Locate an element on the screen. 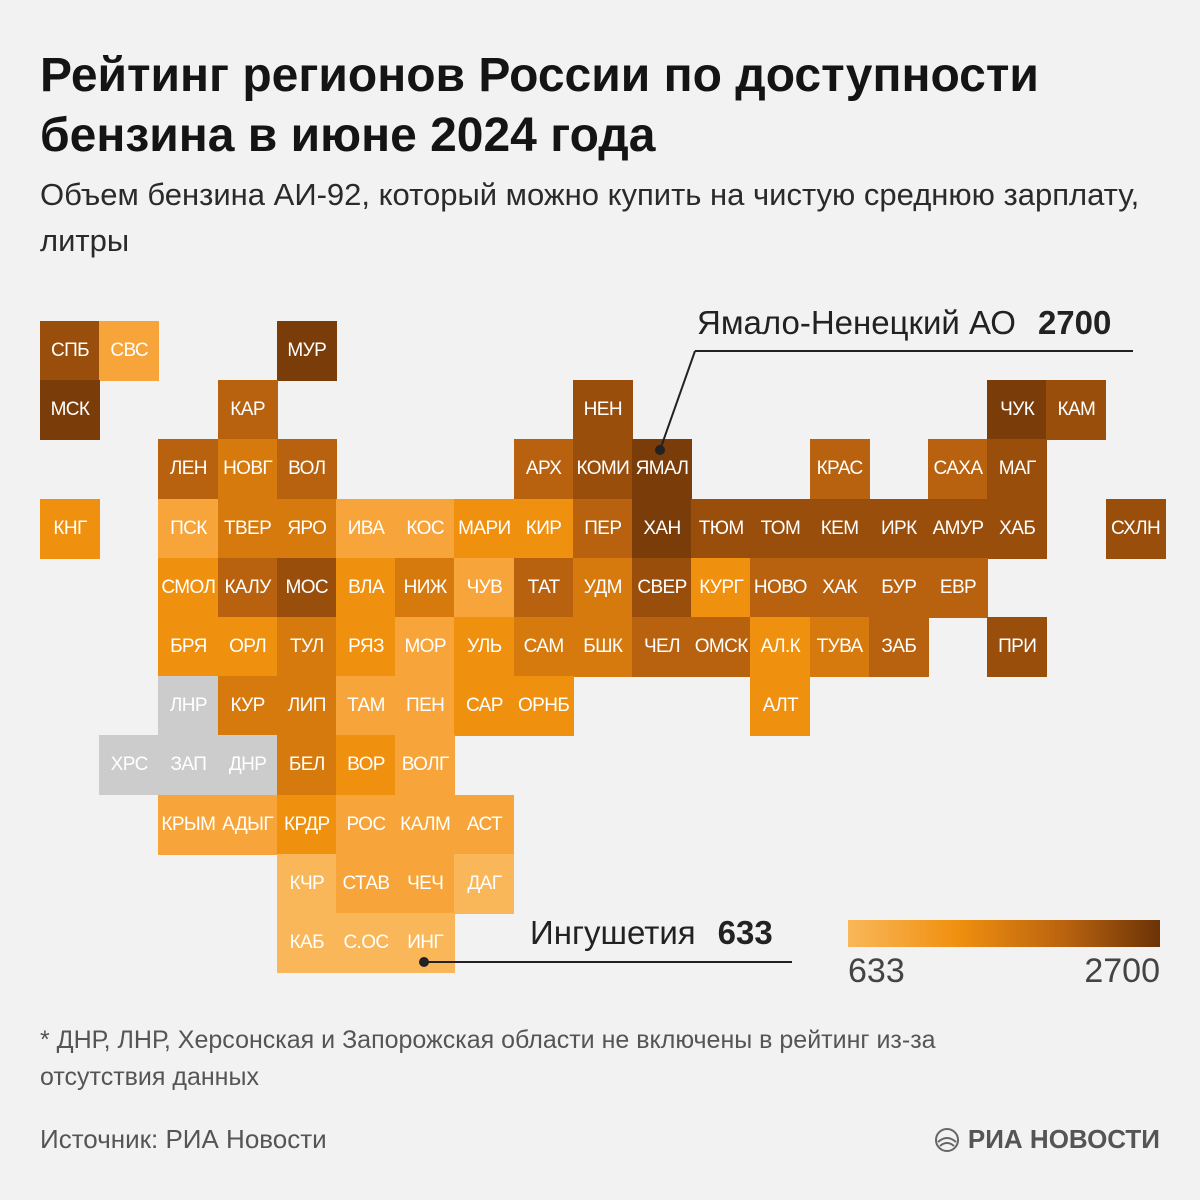  region-tile-48: ЕВР is located at coordinates (958, 587).